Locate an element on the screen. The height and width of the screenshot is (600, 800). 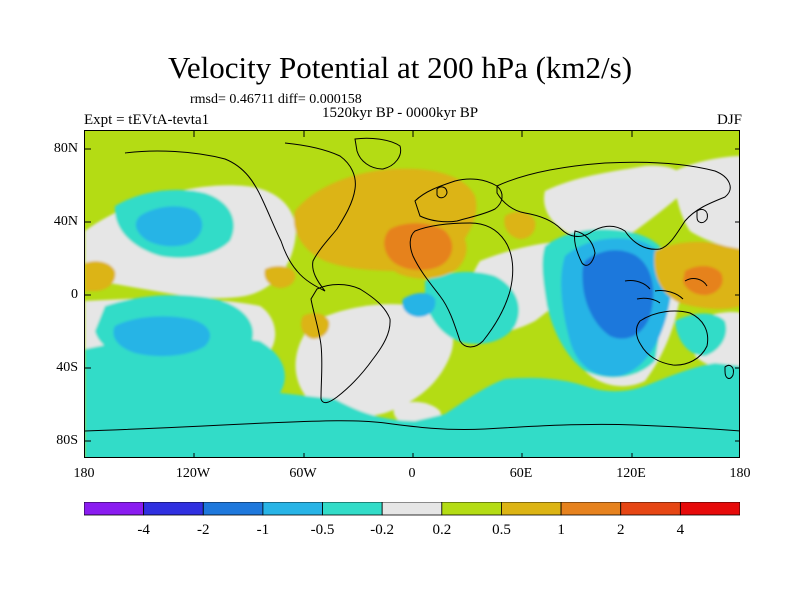
orange-south-america is located at coordinates (315, 326).